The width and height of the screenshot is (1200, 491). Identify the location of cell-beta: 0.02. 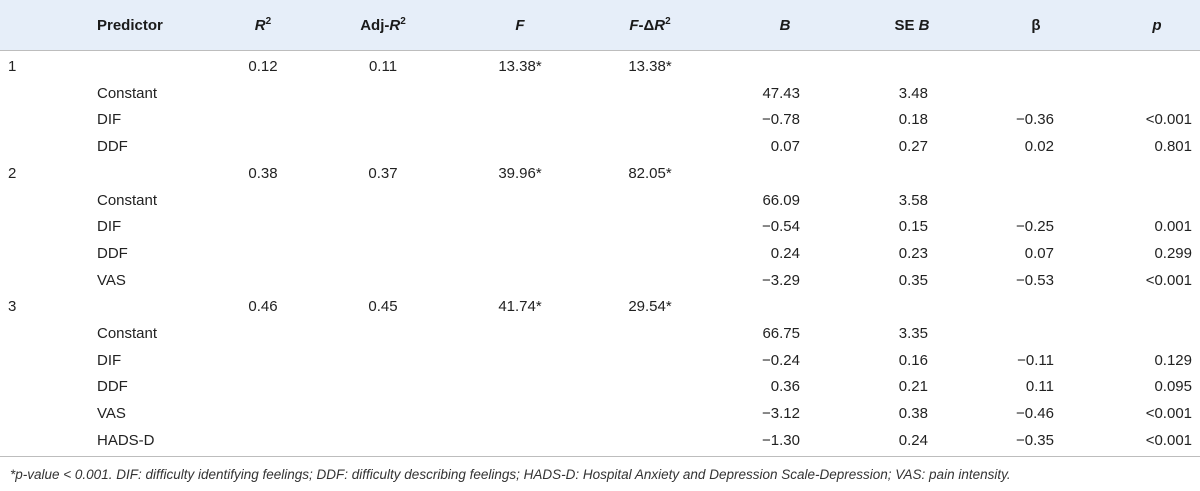
(1039, 146).